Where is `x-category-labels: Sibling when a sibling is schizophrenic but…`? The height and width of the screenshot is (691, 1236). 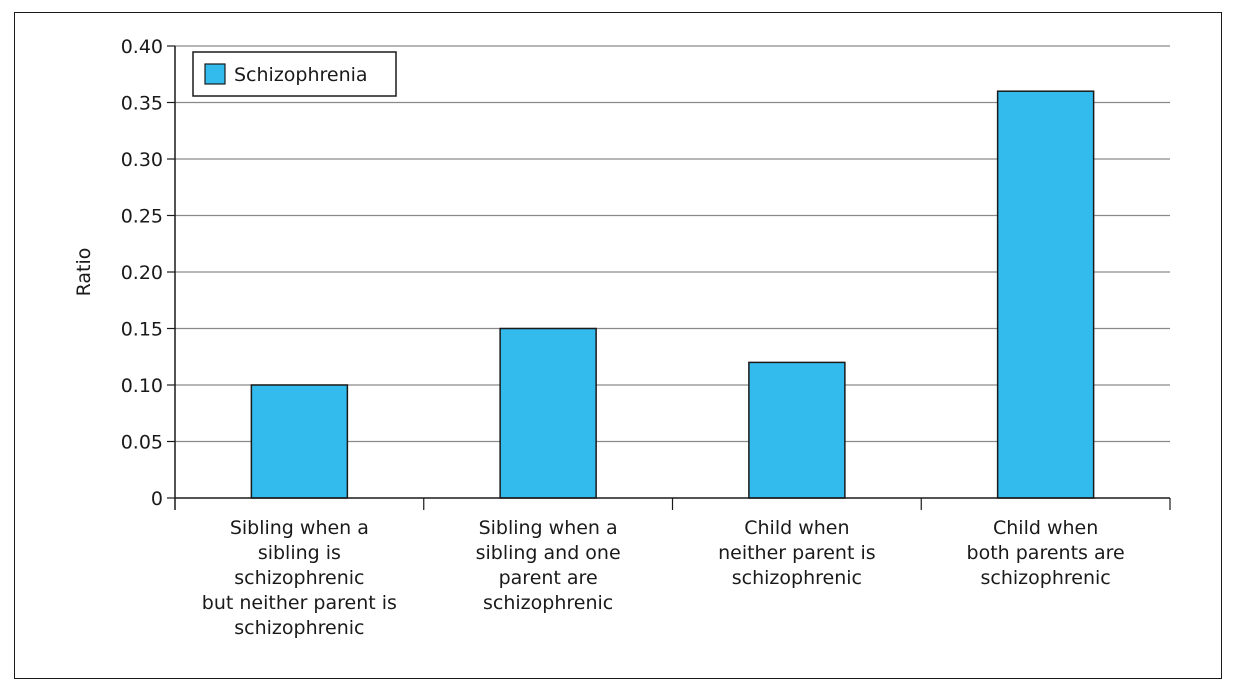
x-category-labels: Sibling when a sibling is schizophrenic but… is located at coordinates (663, 578).